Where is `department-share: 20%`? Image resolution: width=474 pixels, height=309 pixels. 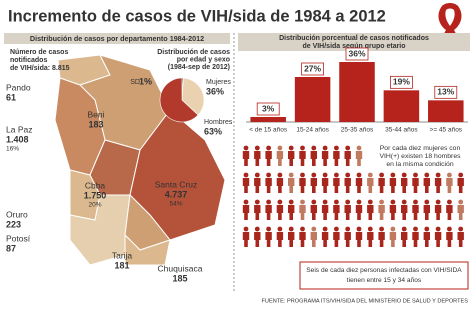
department-share: 20% is located at coordinates (94, 205).